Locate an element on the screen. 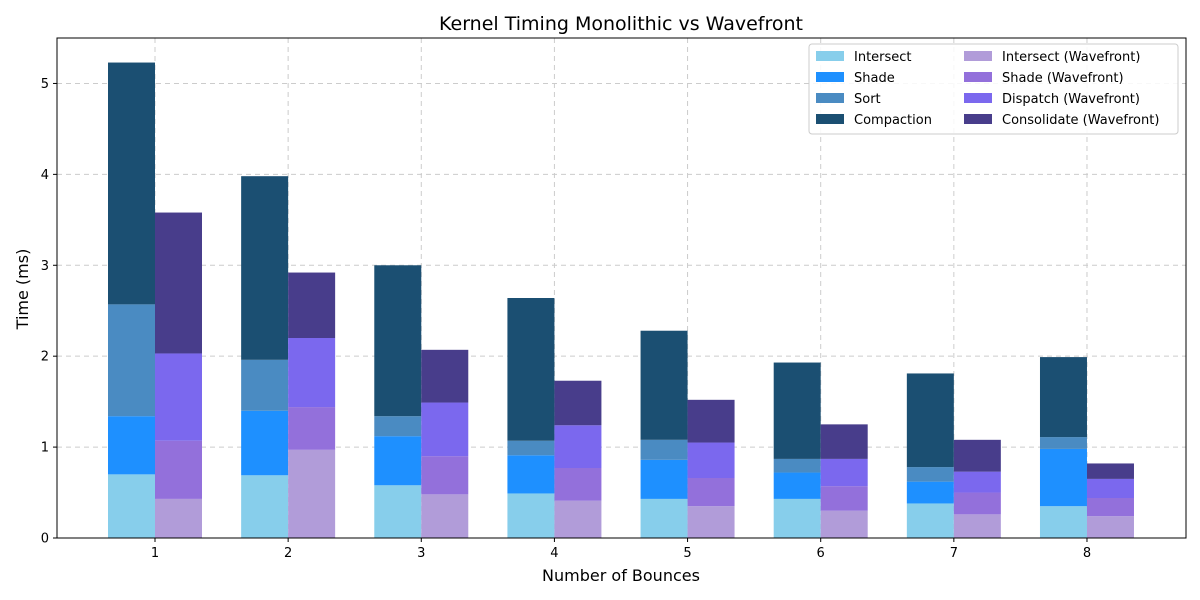 The width and height of the screenshot is (1200, 600). legend-label: Intersect (Wavefront) is located at coordinates (1071, 57).